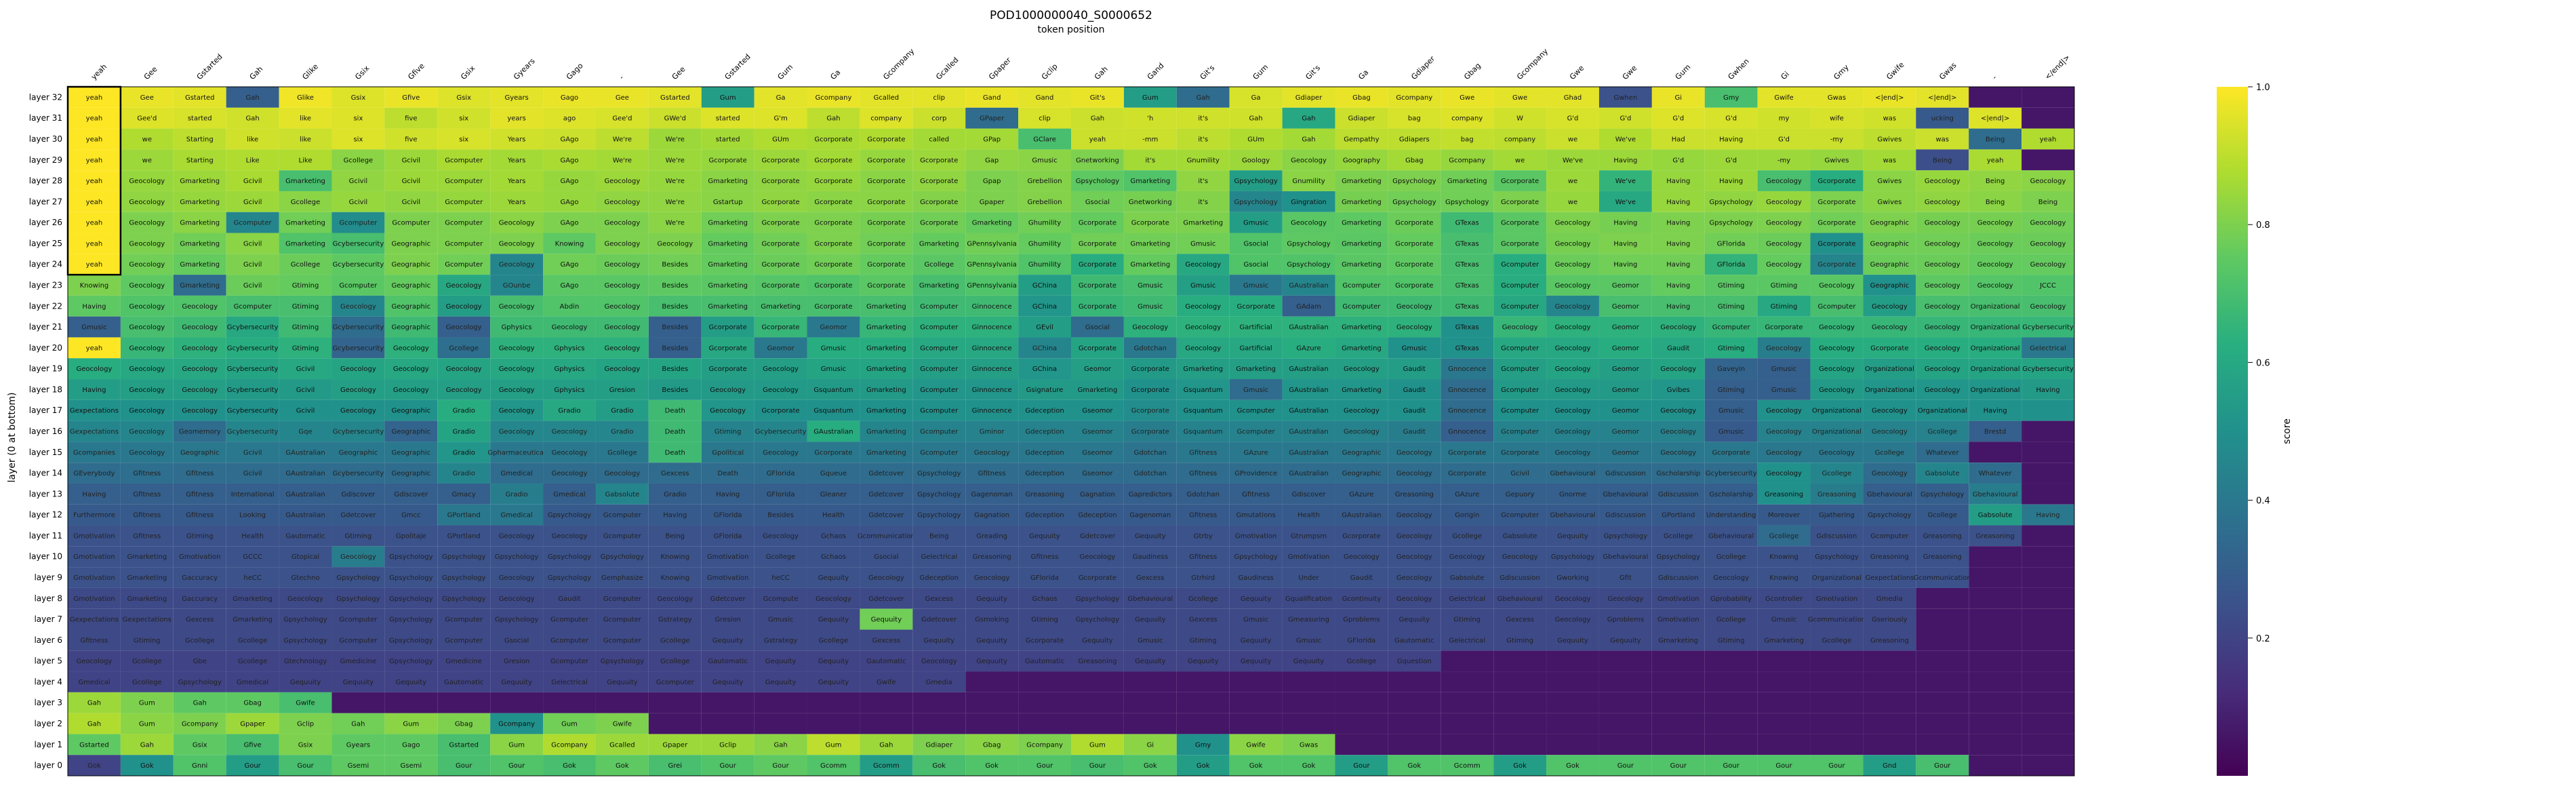  I want to click on cell-label: Organizational, so click(1836, 578).